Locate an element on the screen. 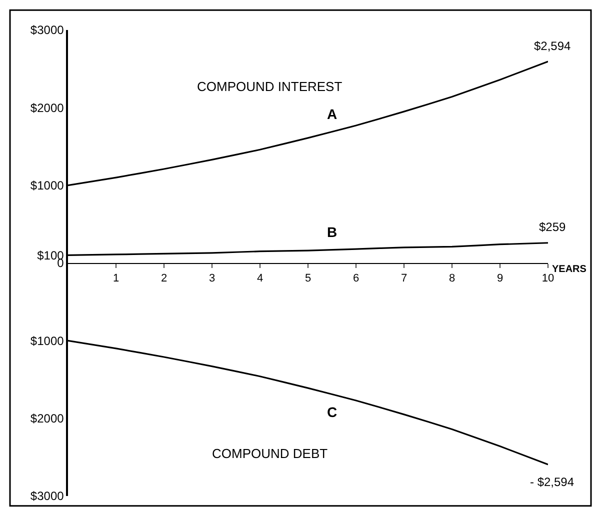 Image resolution: width=594 pixels, height=515 pixels. x-tick-label: 6 is located at coordinates (356, 278).